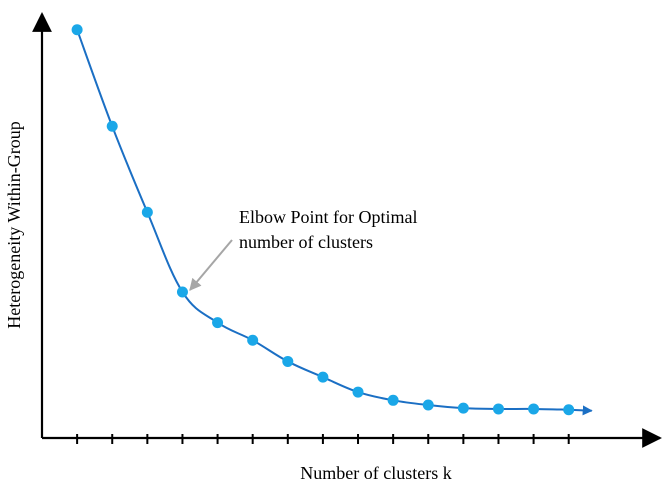  Describe the element at coordinates (428, 405) in the screenshot. I see `data-point-k11` at that location.